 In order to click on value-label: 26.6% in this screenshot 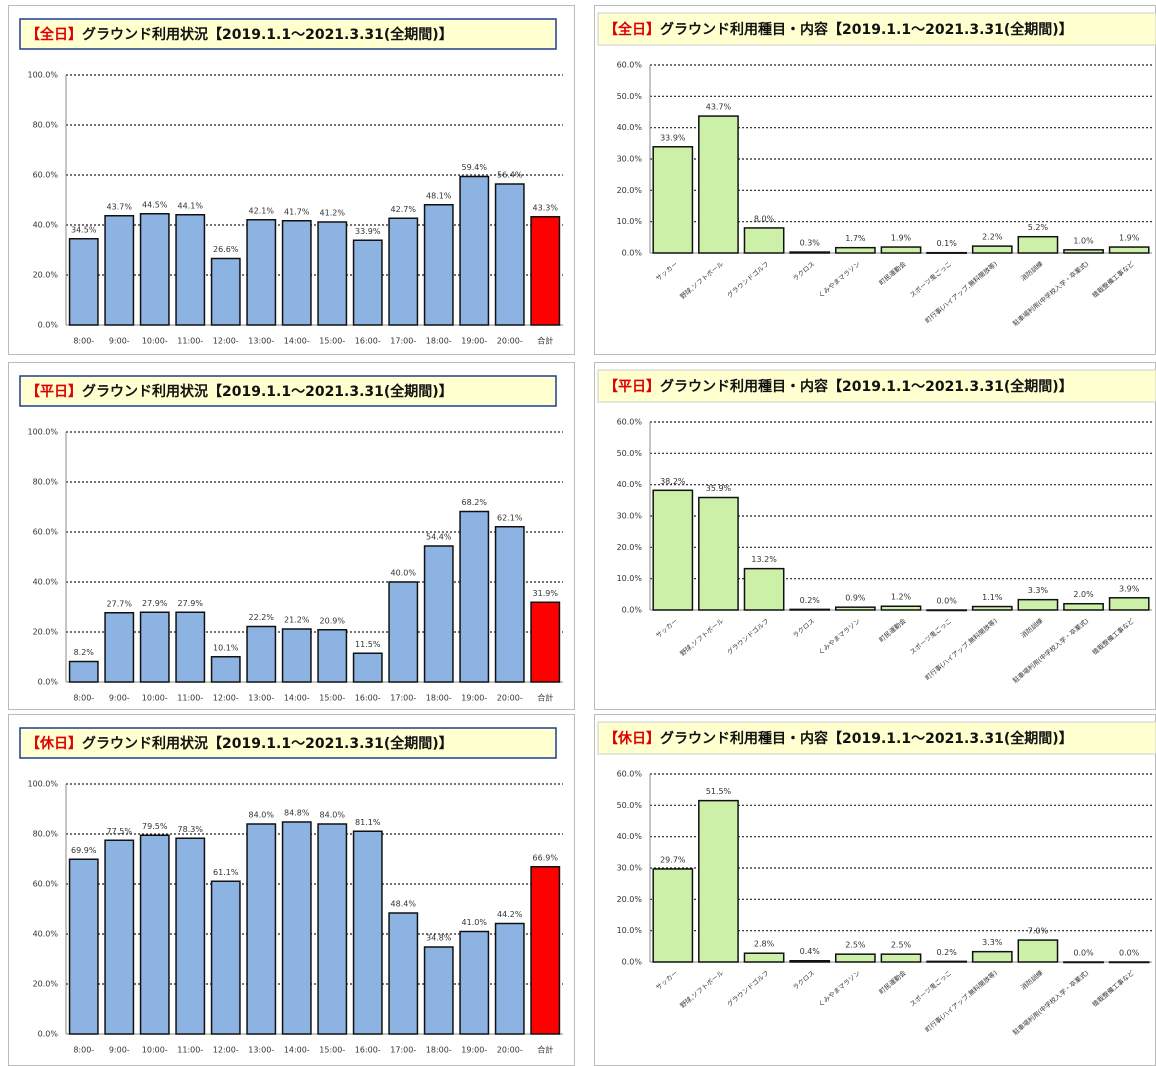, I will do `click(226, 249)`.